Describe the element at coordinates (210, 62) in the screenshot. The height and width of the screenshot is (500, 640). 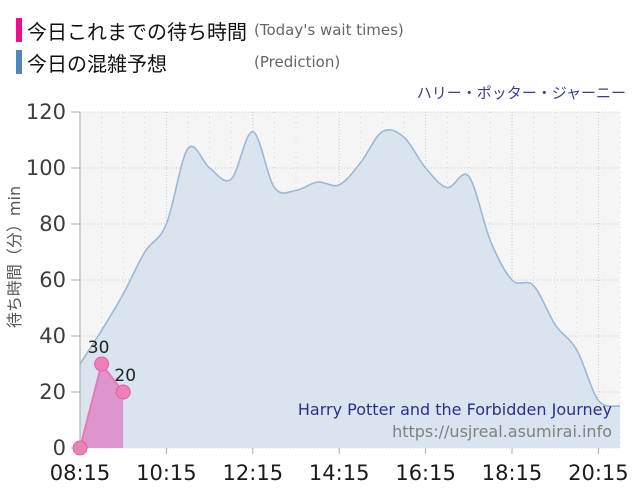
I see `legend-item-prediction: 今日の混雑予想 (Prediction)` at that location.